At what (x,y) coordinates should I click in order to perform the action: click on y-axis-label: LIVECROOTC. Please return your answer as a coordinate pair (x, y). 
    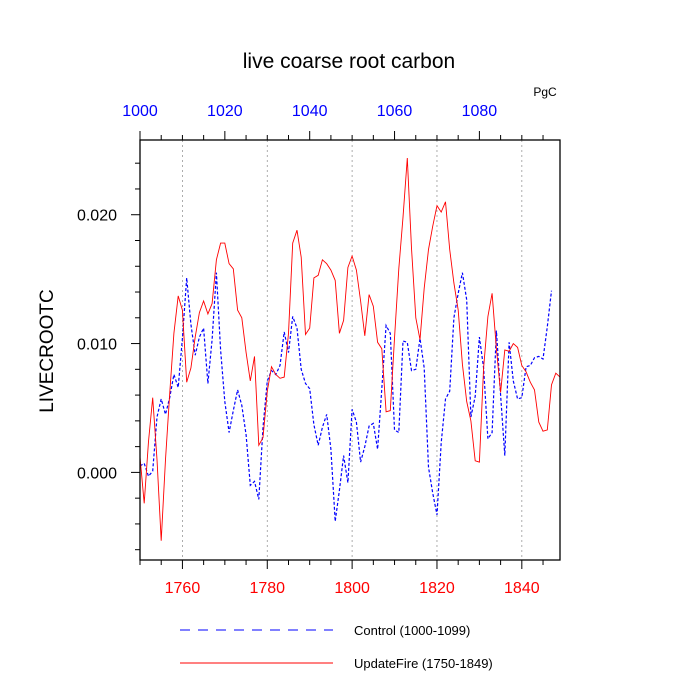
    Looking at the image, I should click on (47, 351).